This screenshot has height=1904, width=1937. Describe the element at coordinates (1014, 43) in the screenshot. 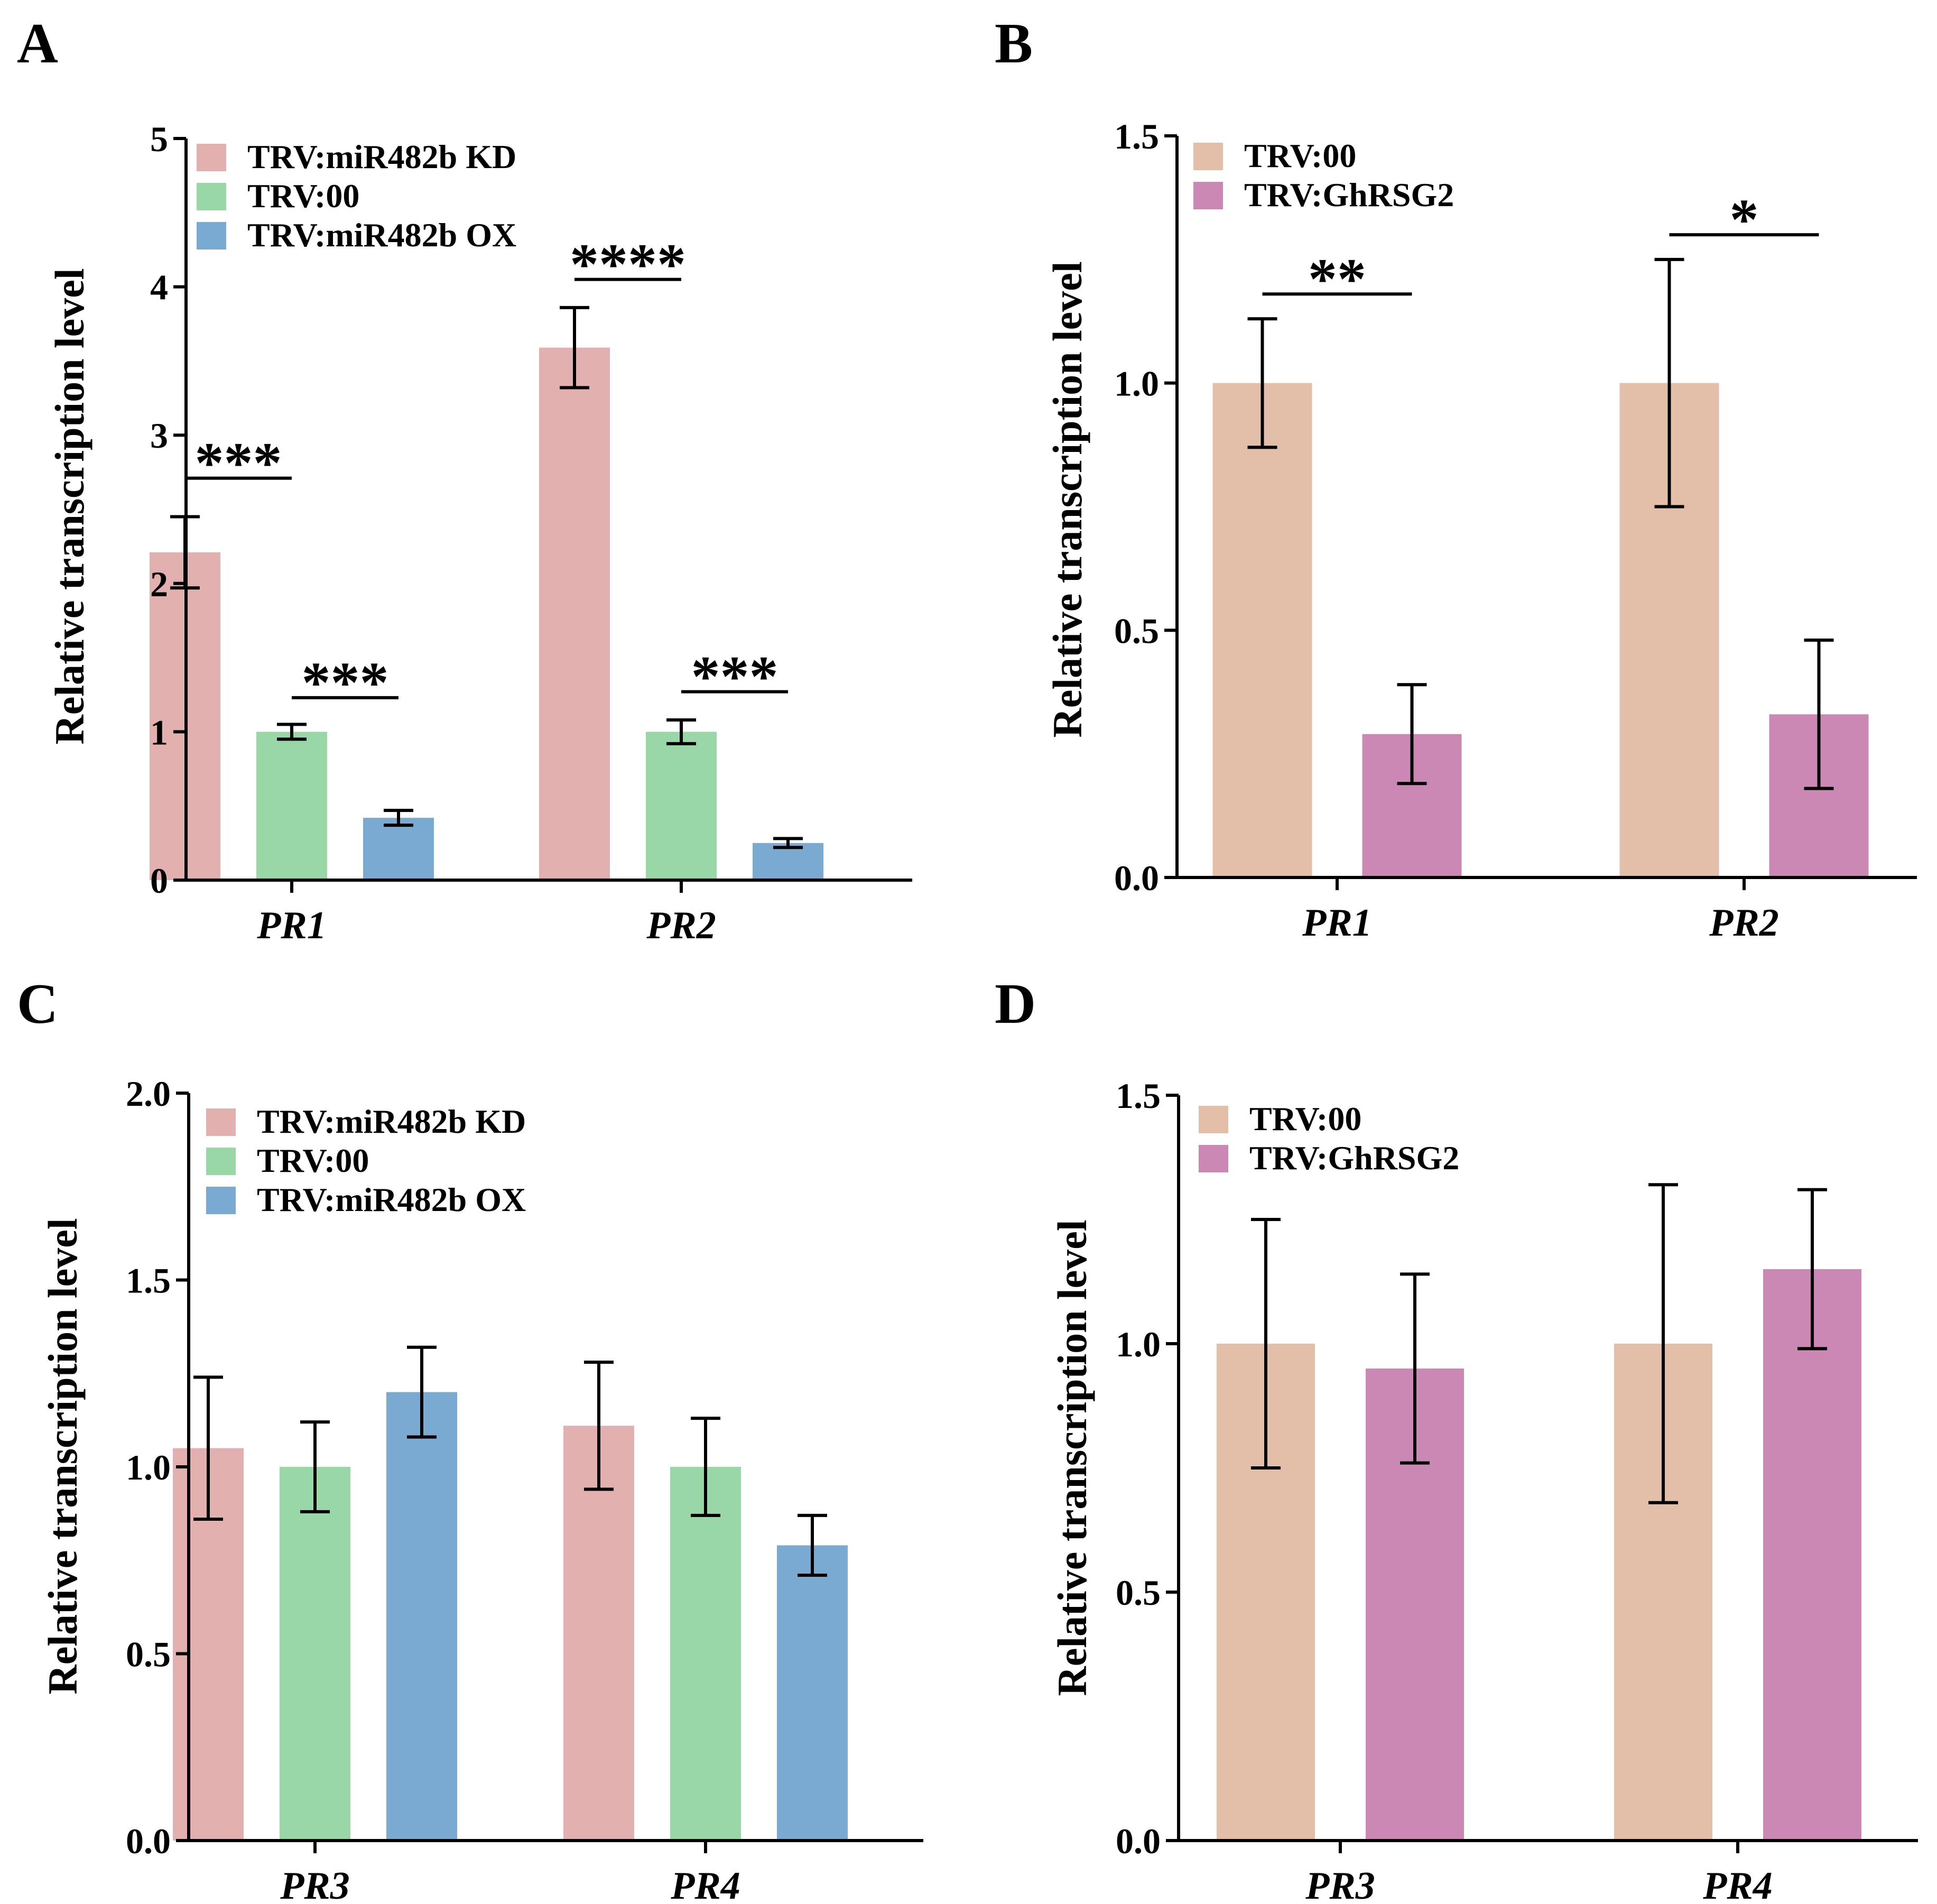

I see `panel-letter-b: B` at that location.